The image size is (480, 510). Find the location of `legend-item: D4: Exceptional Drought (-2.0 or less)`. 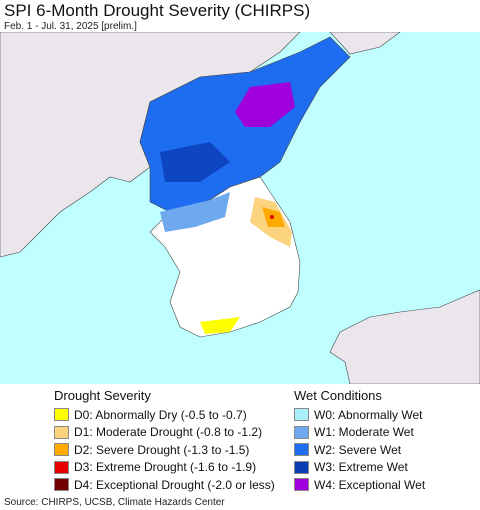

legend-item: D4: Exceptional Drought (-2.0 or less) is located at coordinates (164, 485).